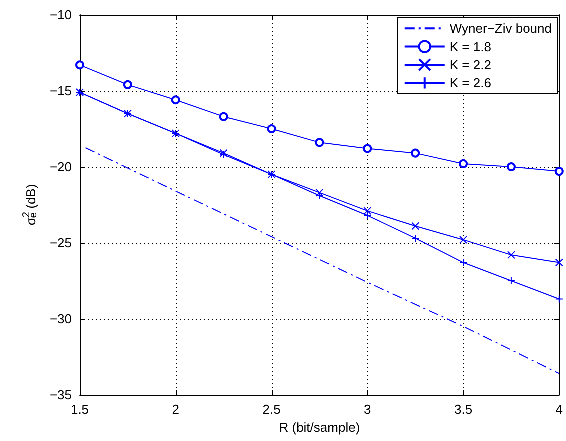 The image size is (566, 441). I want to click on legend-label: K = 2.6, so click(471, 83).